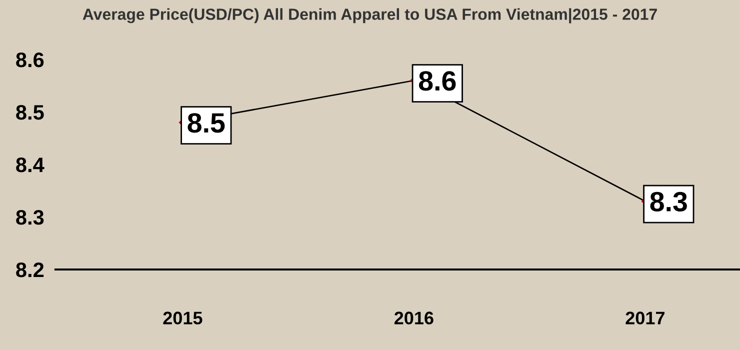 The image size is (740, 350). I want to click on y-tick-label: 8.6, so click(30, 60).